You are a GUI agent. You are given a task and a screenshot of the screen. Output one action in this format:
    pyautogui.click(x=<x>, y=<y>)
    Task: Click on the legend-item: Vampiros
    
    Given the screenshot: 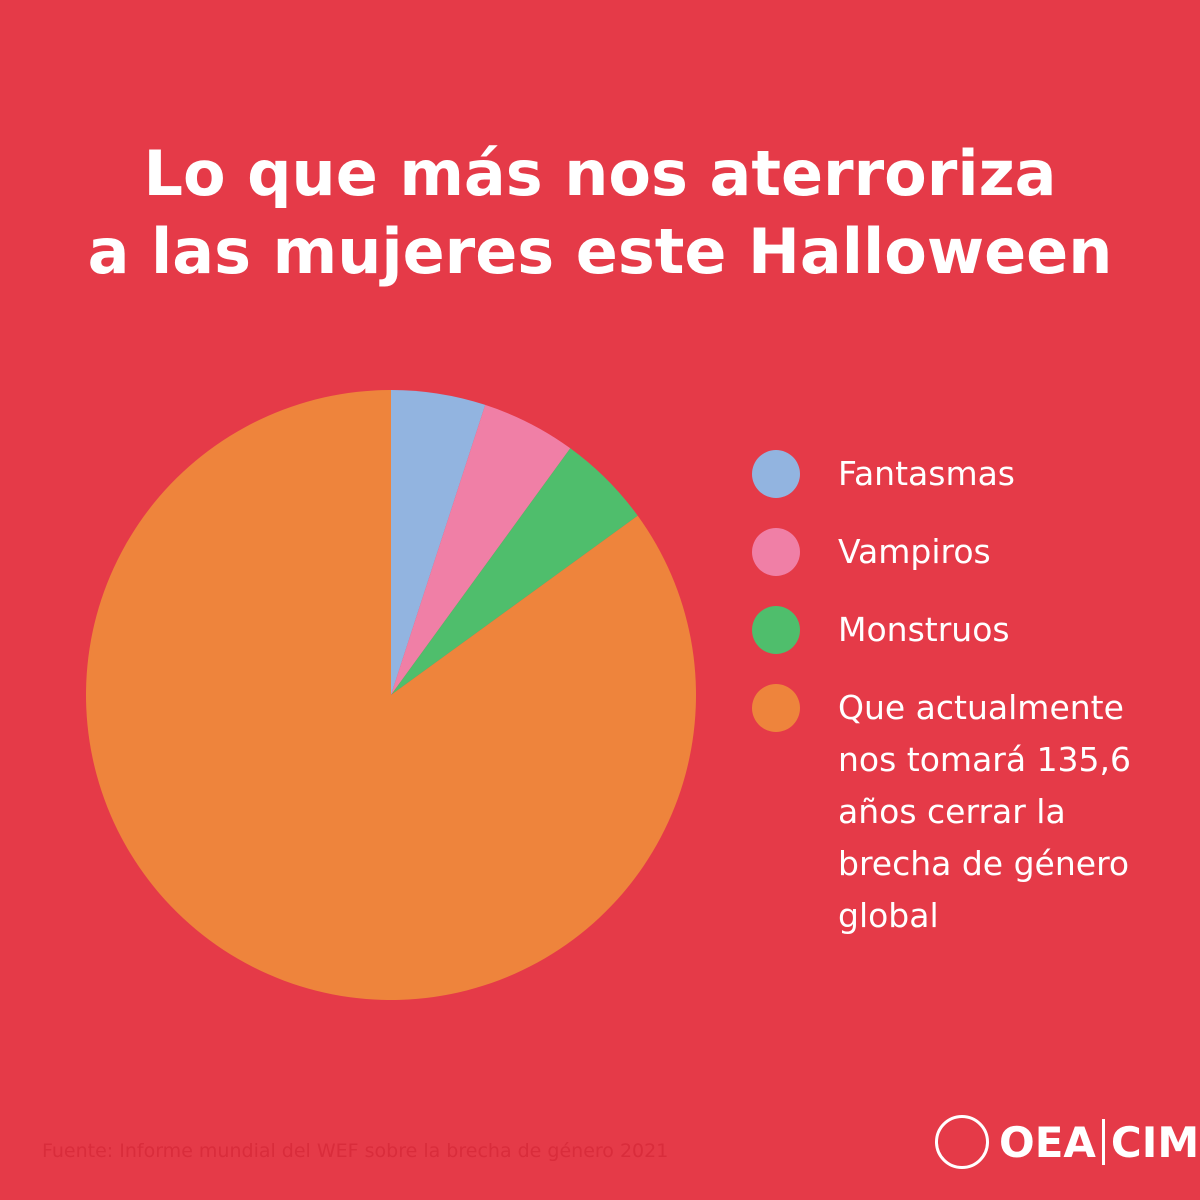 What is the action you would take?
    pyautogui.click(x=972, y=553)
    